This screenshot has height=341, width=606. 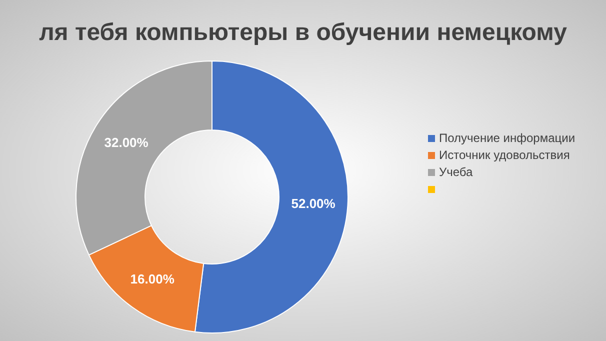 What do you see at coordinates (126, 142) in the screenshot?
I see `data-label: 32.00%` at bounding box center [126, 142].